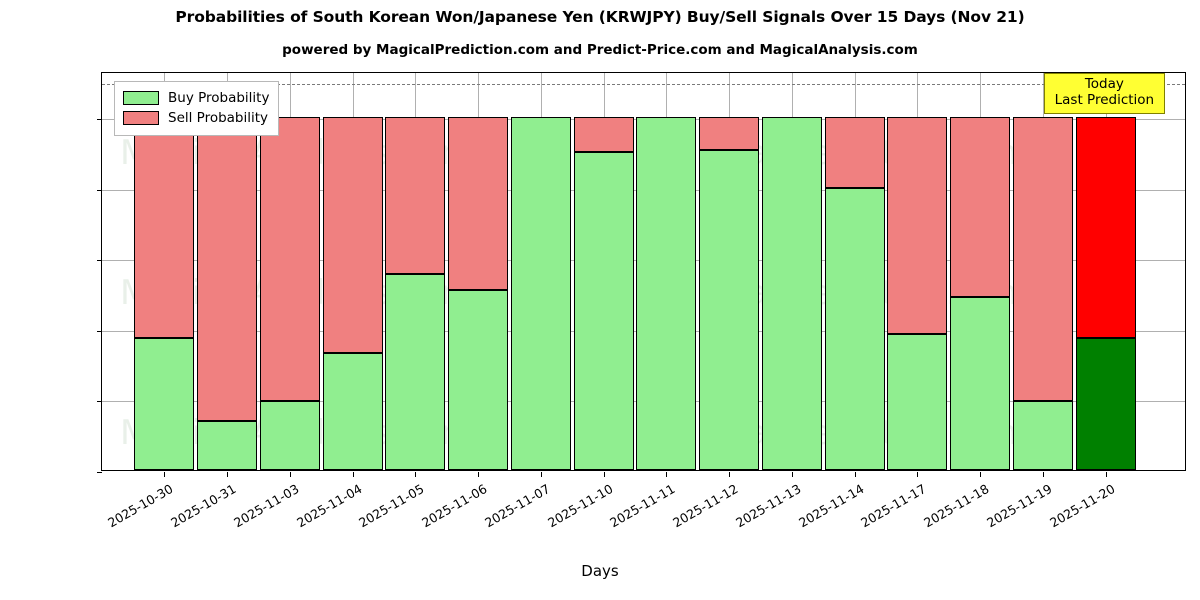 This screenshot has width=1200, height=600. Describe the element at coordinates (219, 98) in the screenshot. I see `legend-label-buy: Buy Probability` at that location.